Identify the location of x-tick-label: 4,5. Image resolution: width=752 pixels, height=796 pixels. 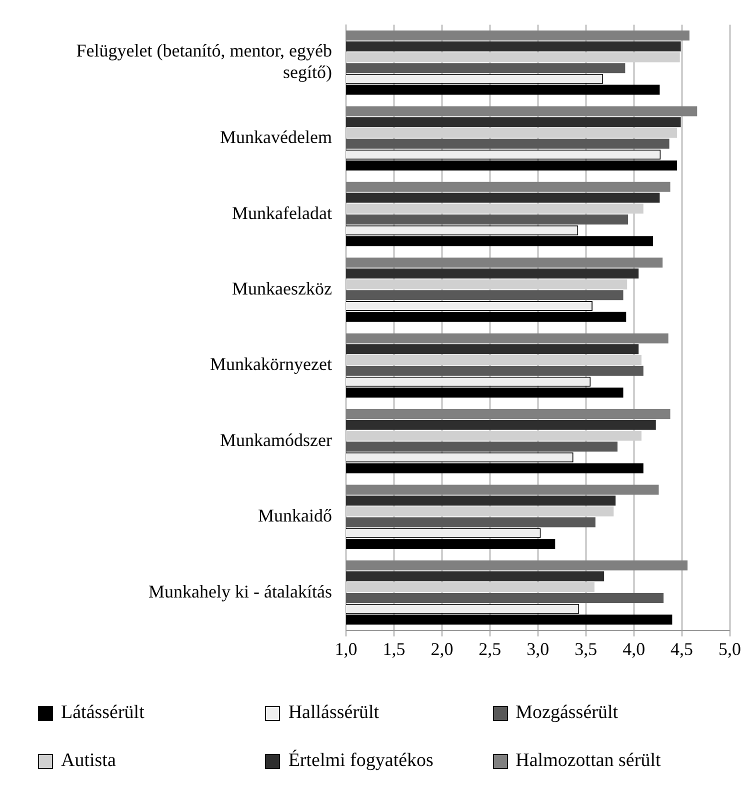
(682, 648).